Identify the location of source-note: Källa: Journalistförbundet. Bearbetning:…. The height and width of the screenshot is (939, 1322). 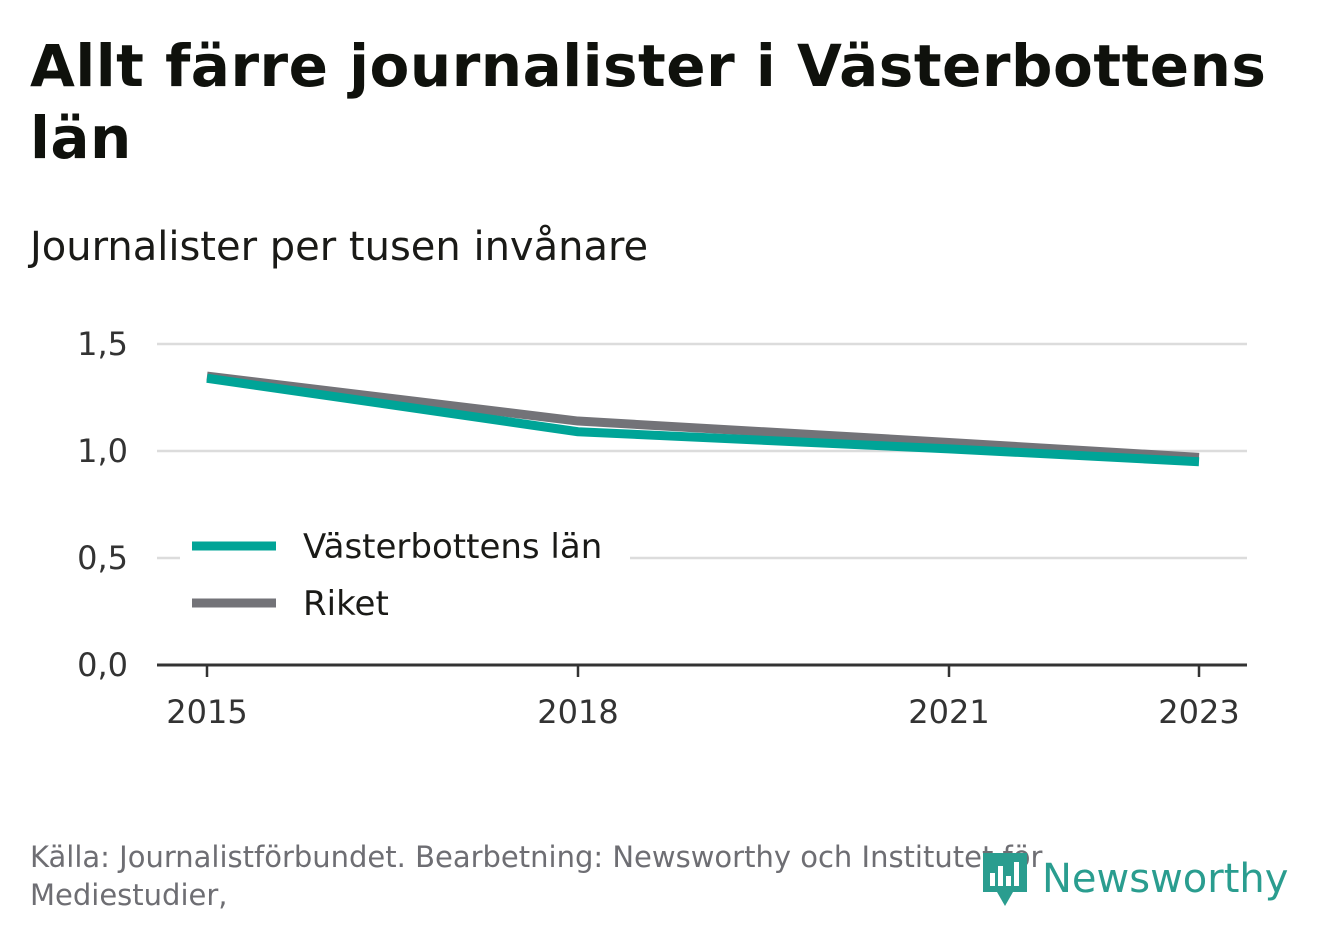
(536, 876).